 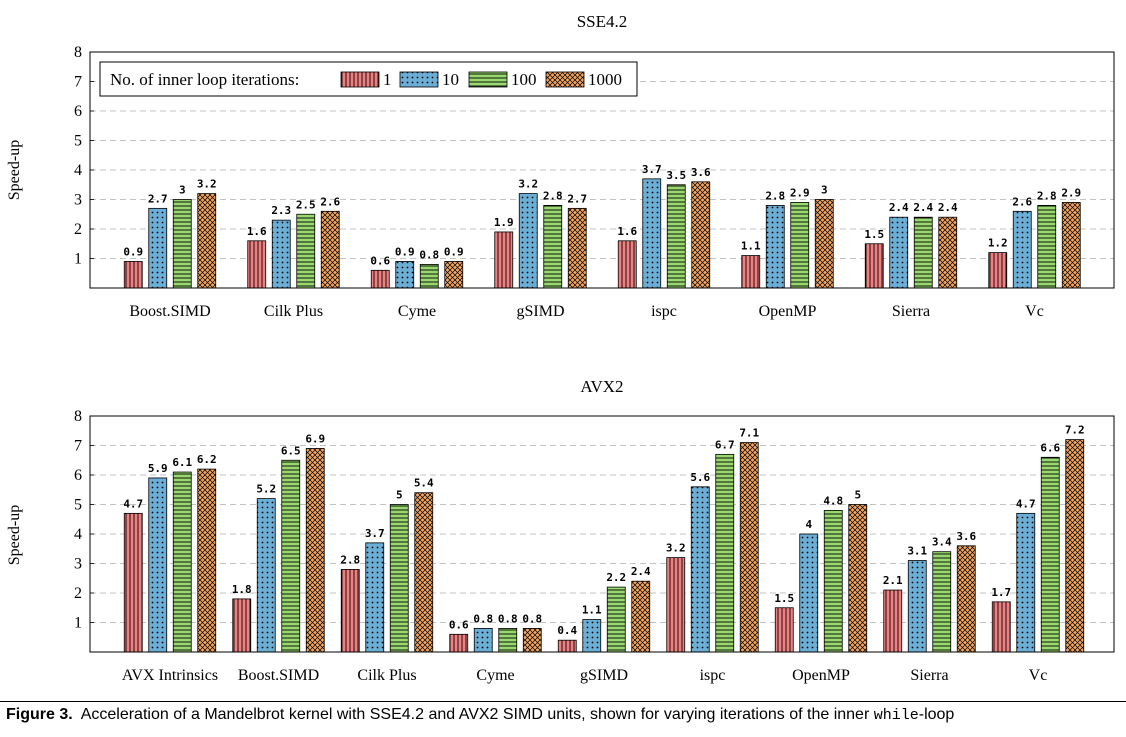 I want to click on x-tick-label: ispc, so click(x=664, y=311).